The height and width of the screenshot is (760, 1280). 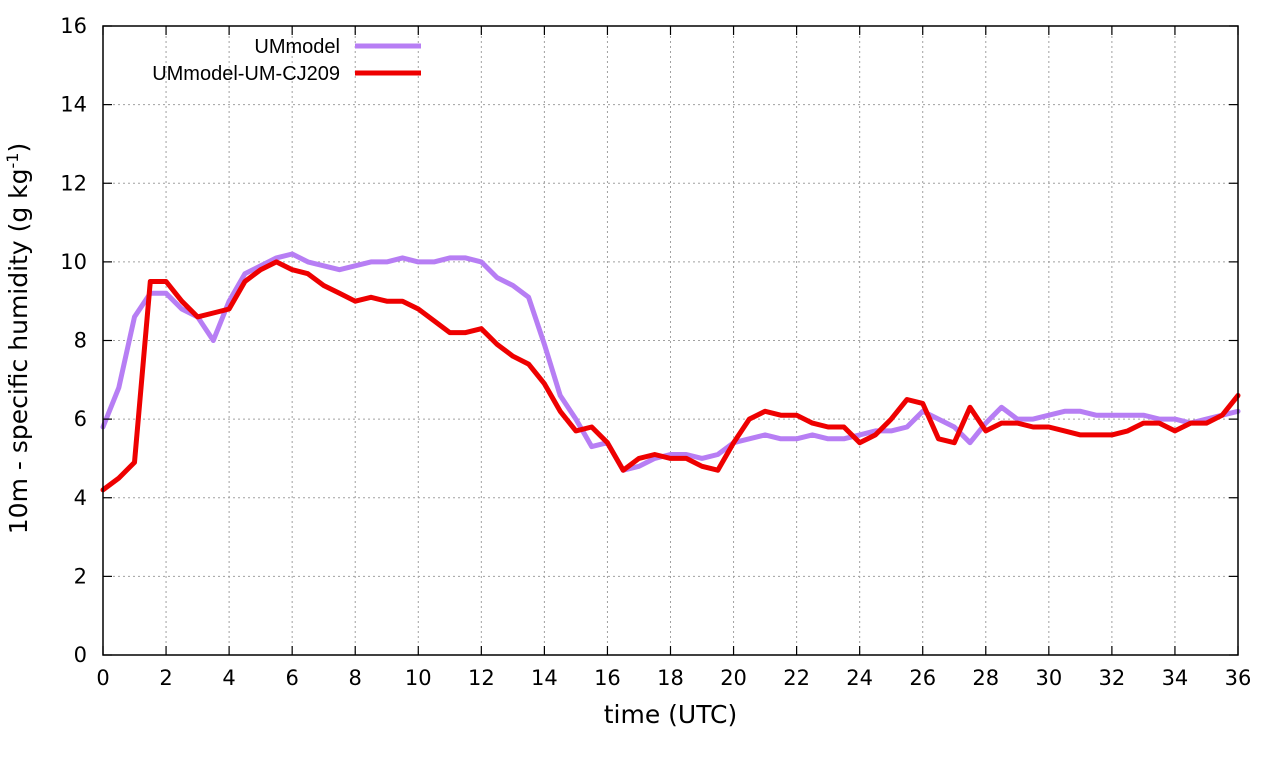 What do you see at coordinates (18, 148) in the screenshot?
I see `y-axis-title-close: )` at bounding box center [18, 148].